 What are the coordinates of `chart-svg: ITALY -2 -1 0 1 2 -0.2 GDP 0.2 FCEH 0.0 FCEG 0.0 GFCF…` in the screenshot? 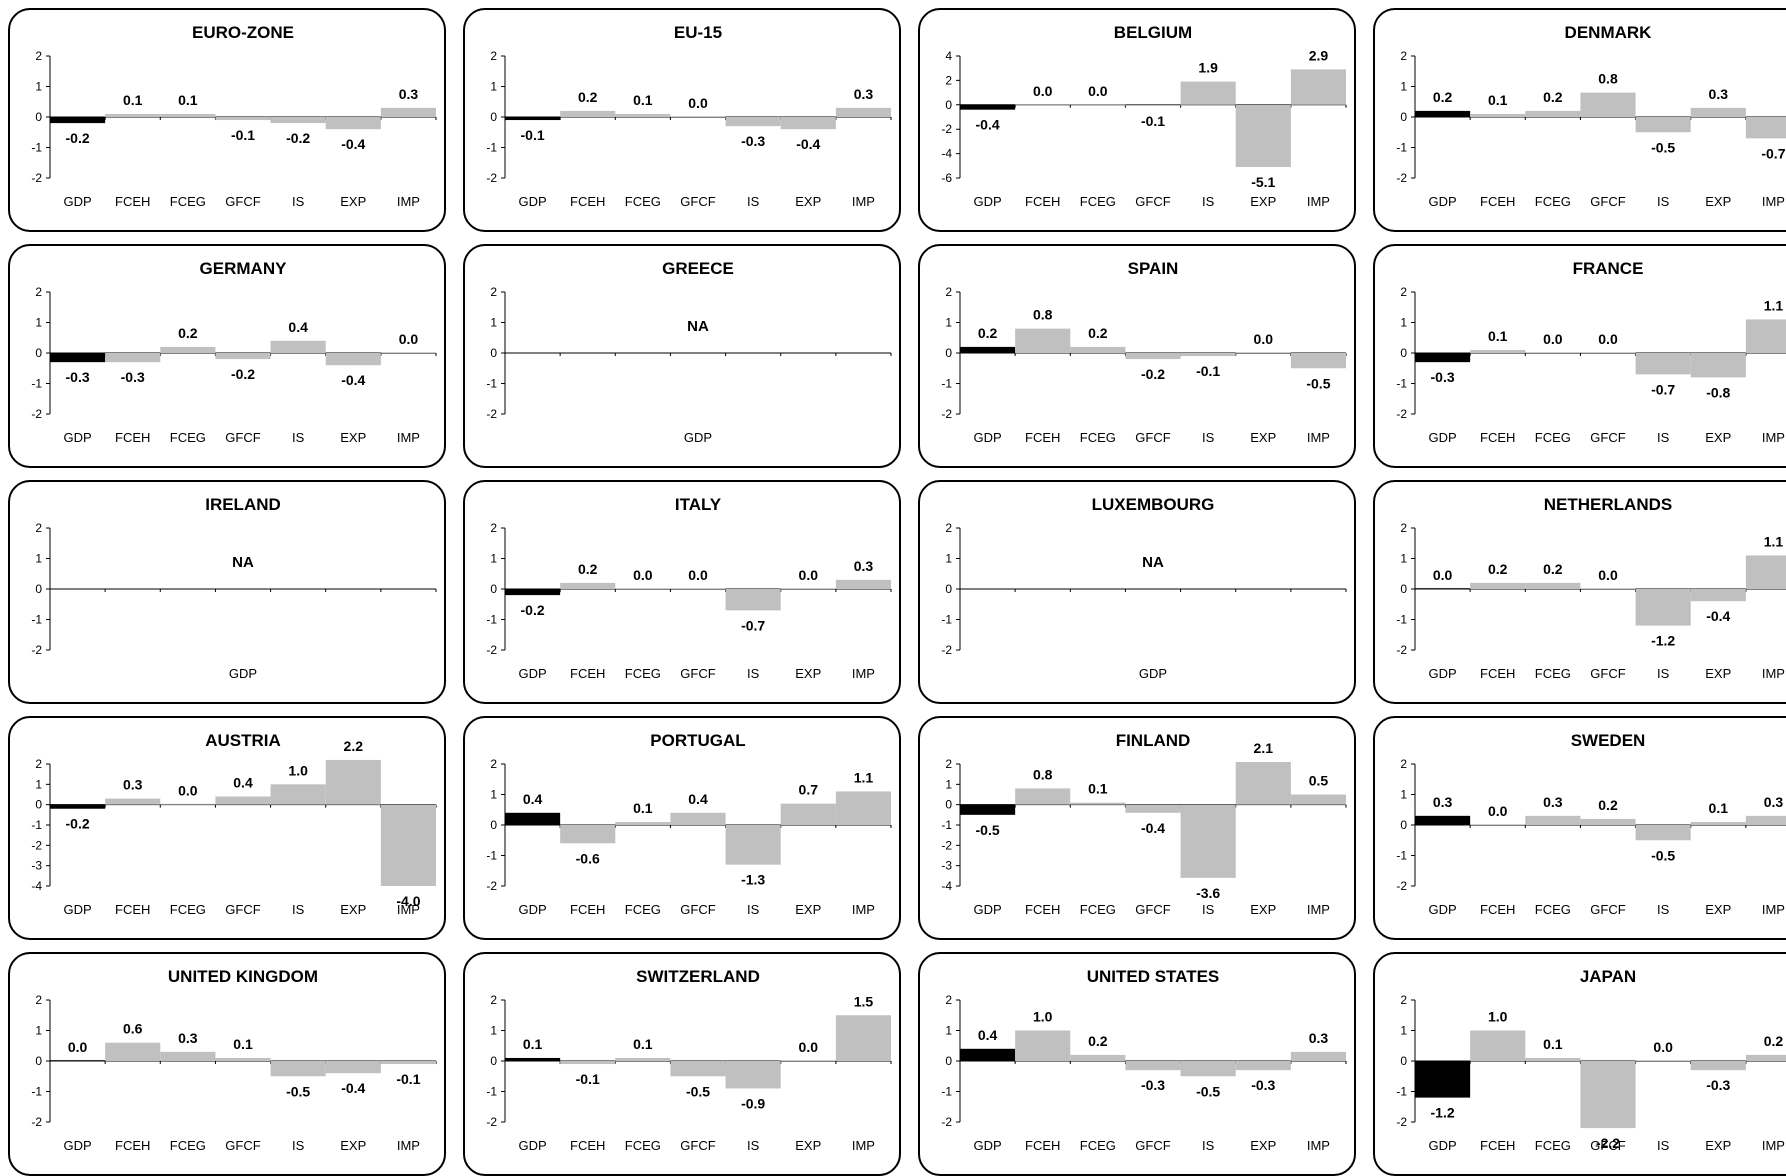 It's located at (689, 588).